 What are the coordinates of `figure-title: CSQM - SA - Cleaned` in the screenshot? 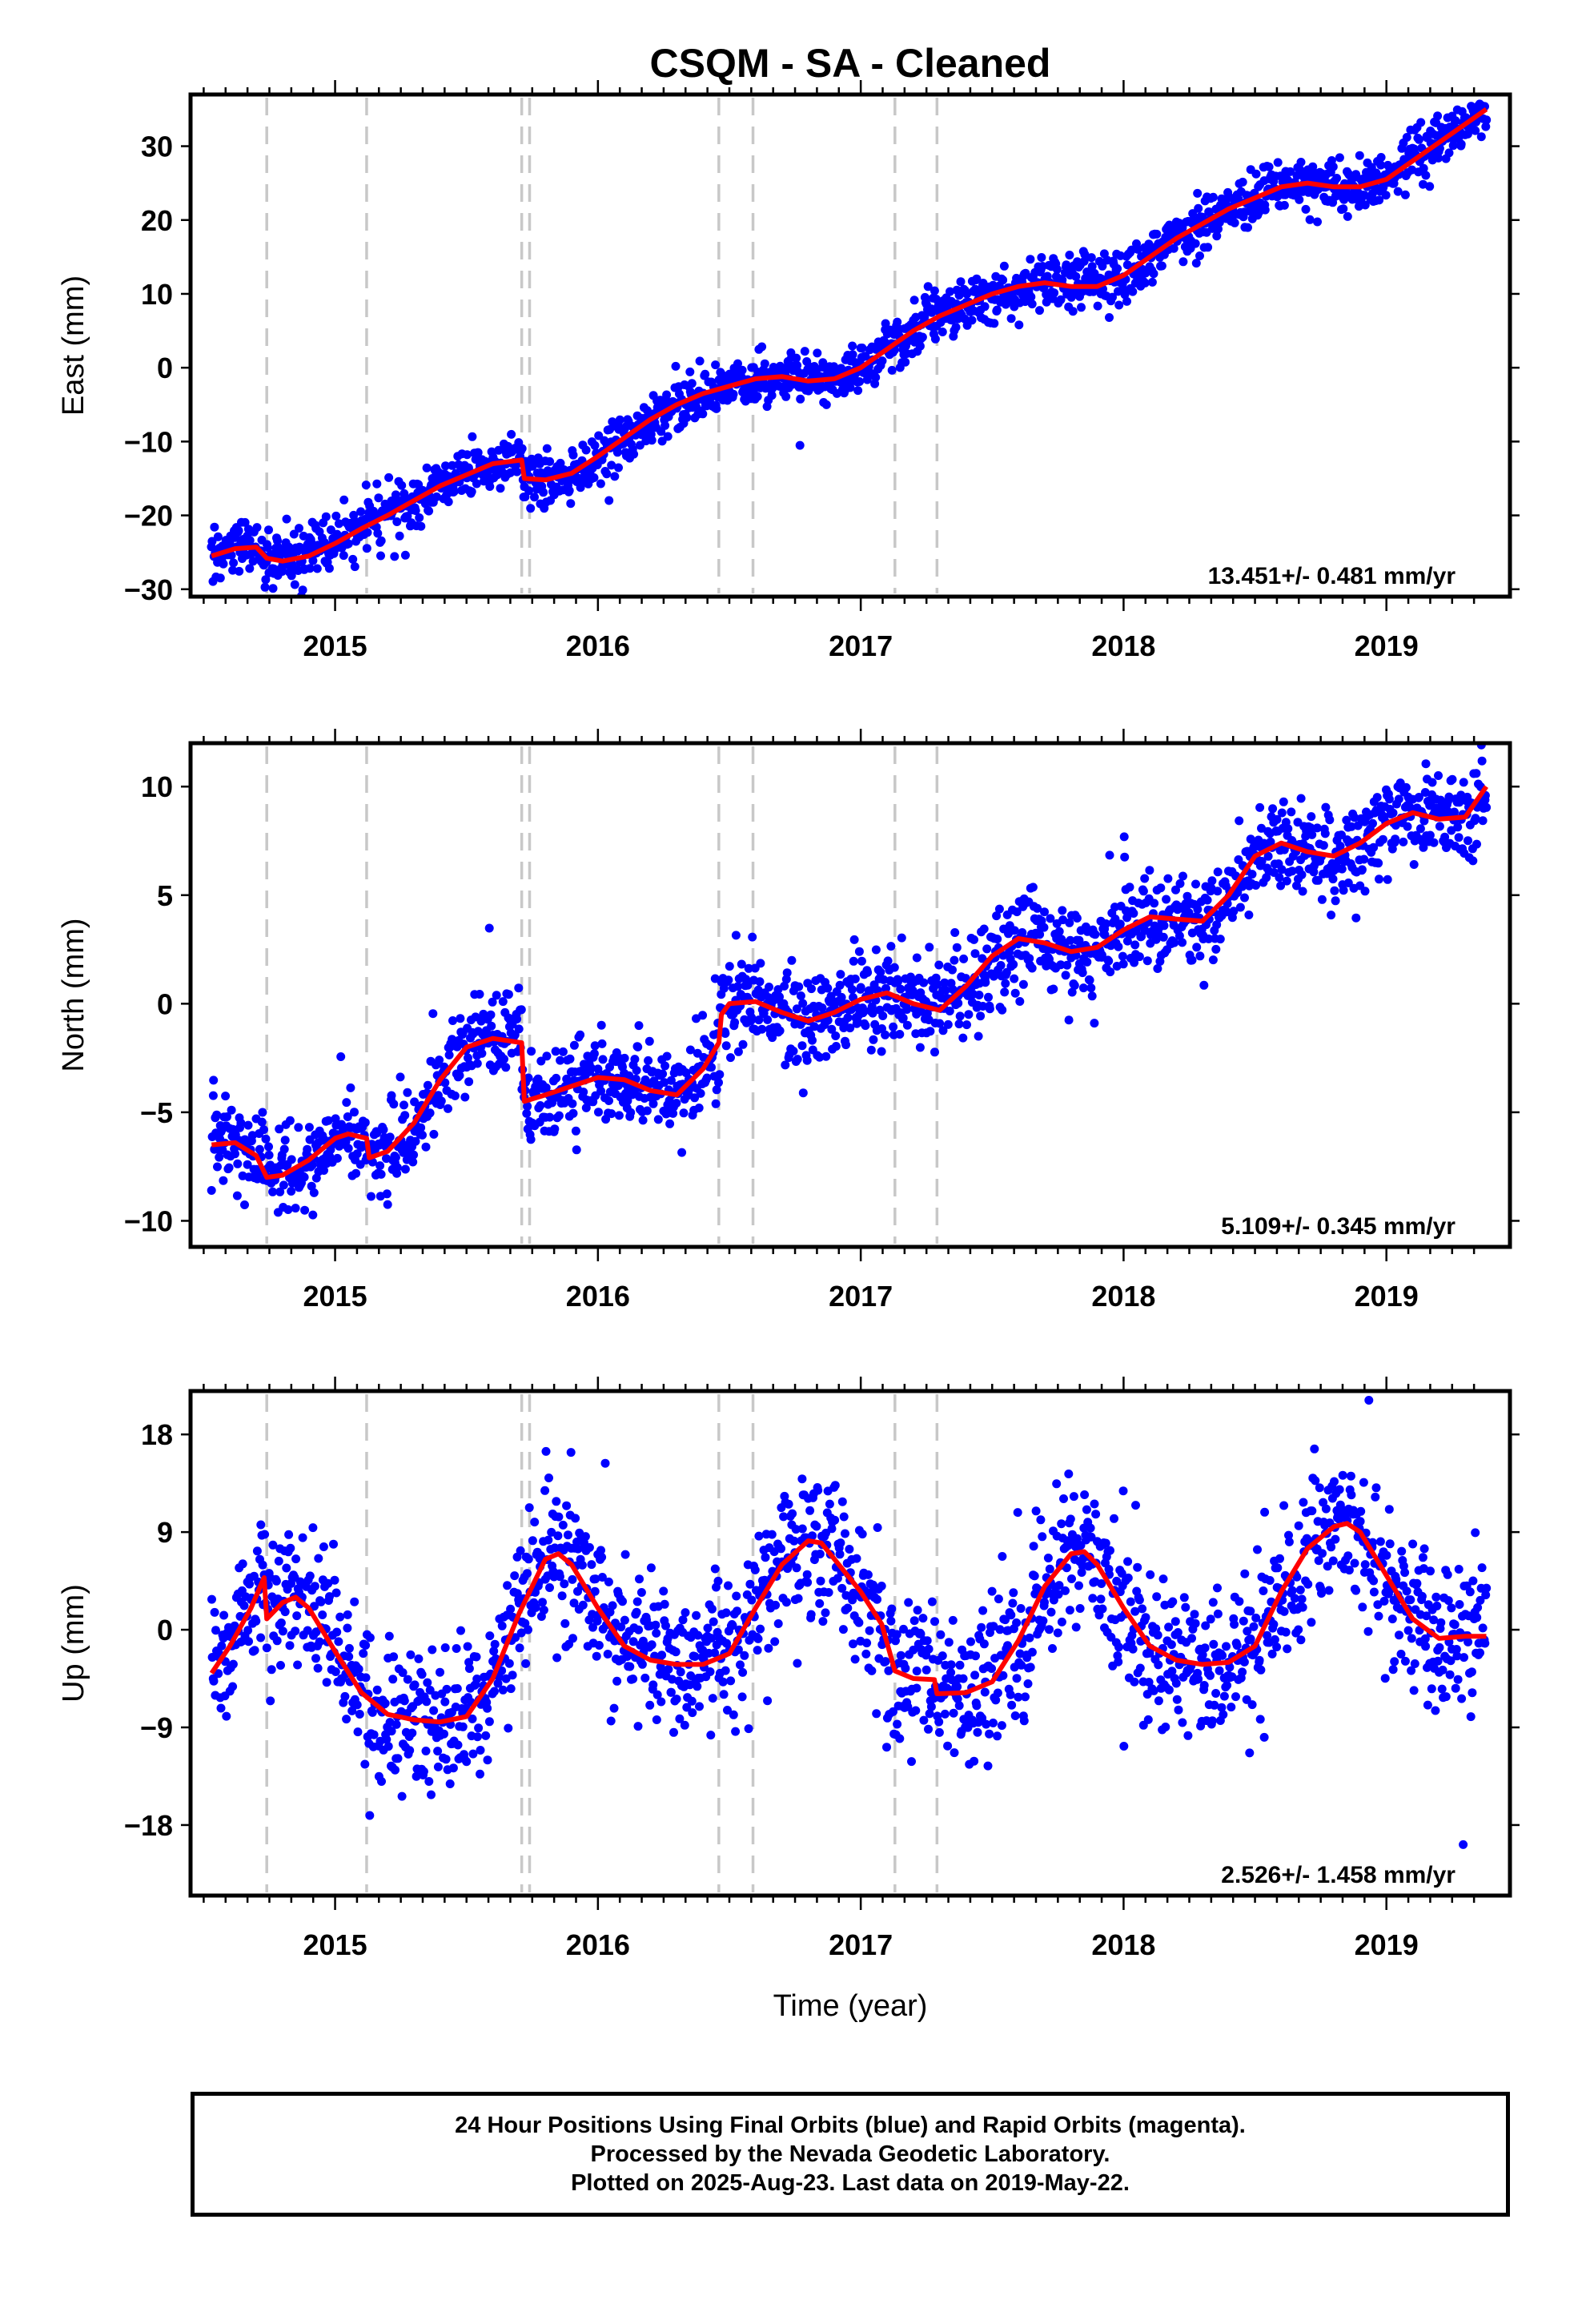 It's located at (850, 63).